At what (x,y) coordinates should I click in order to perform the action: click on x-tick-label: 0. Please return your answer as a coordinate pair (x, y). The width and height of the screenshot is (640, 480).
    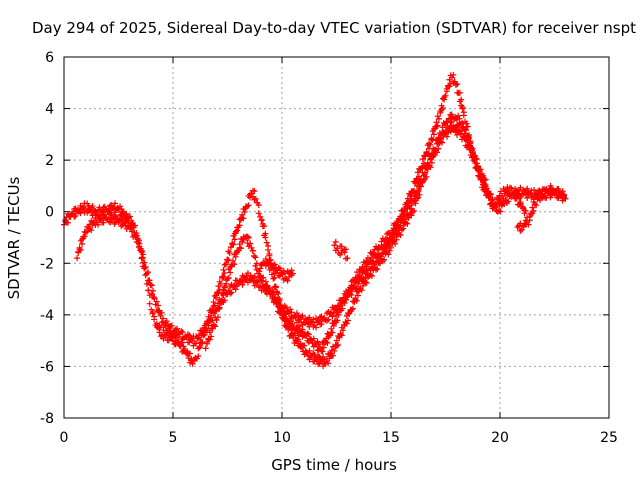
    Looking at the image, I should click on (64, 438).